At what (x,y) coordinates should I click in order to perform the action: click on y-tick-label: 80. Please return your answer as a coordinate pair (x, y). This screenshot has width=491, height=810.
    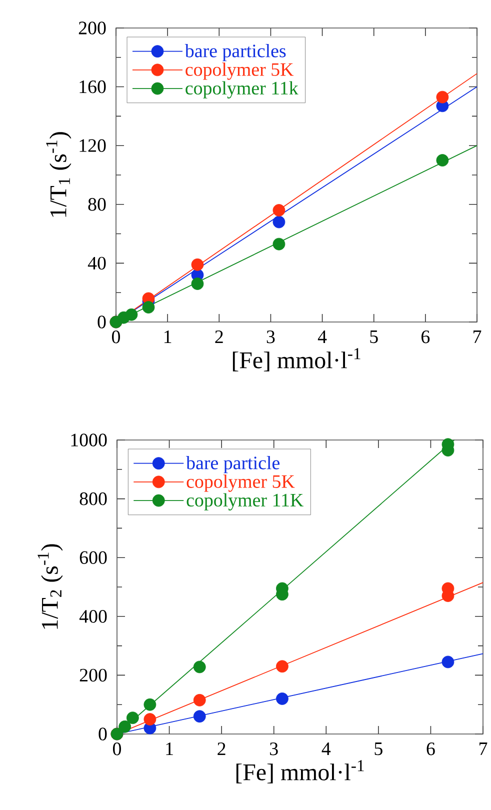
    Looking at the image, I should click on (97, 204).